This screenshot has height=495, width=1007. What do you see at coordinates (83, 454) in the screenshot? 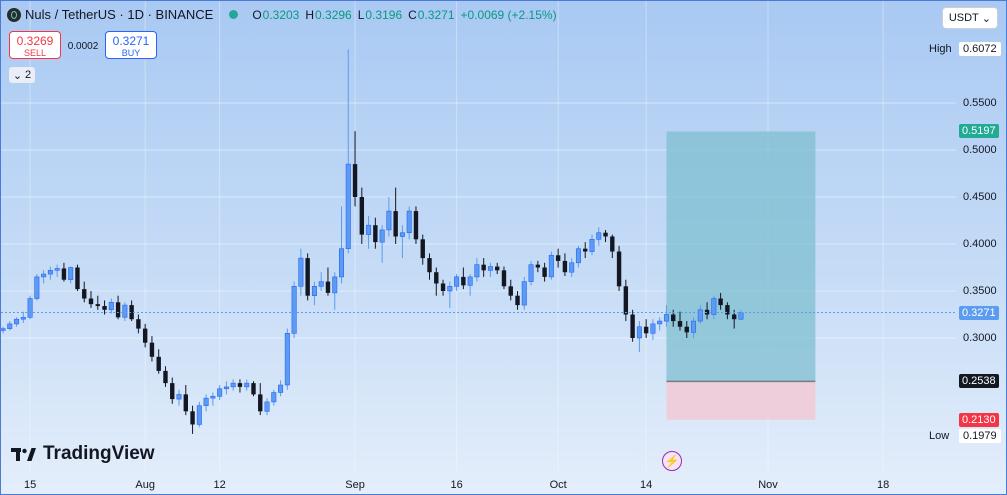
I see `tradingview-logo: TradingView` at bounding box center [83, 454].